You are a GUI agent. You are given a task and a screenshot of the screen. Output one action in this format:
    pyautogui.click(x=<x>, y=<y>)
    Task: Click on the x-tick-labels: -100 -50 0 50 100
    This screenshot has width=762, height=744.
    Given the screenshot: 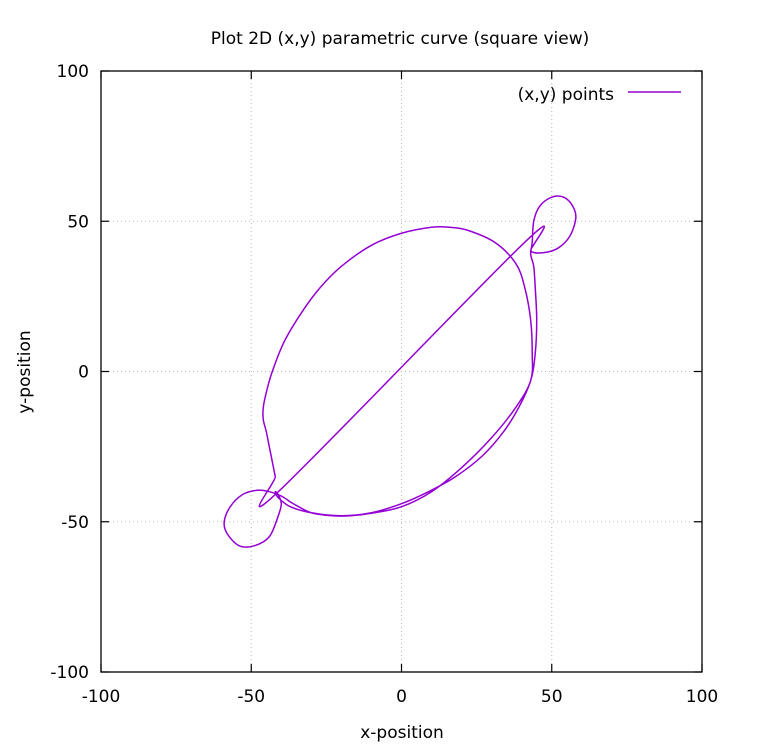 What is the action you would take?
    pyautogui.click(x=400, y=697)
    